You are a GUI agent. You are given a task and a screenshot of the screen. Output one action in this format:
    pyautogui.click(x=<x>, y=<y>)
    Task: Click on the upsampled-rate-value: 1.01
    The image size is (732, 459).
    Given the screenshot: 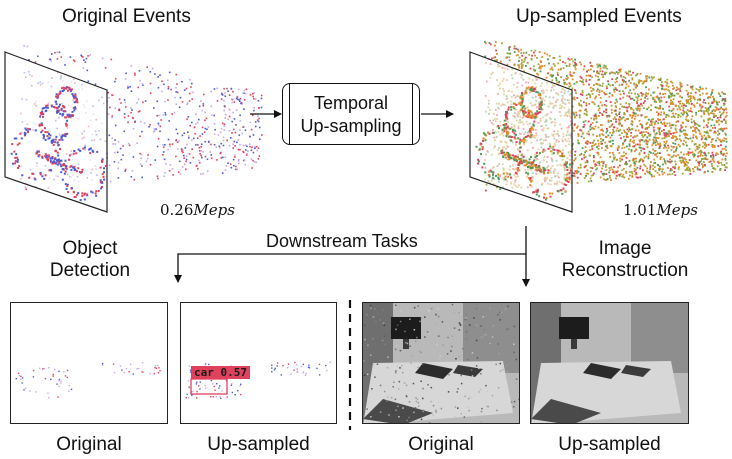 What is the action you would take?
    pyautogui.click(x=640, y=210)
    